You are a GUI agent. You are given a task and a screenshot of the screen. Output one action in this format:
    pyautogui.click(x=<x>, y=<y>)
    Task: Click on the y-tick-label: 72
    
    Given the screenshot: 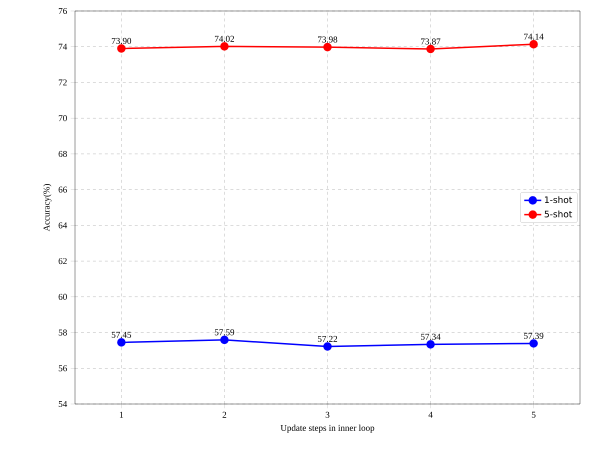 What is the action you would take?
    pyautogui.click(x=62, y=82)
    